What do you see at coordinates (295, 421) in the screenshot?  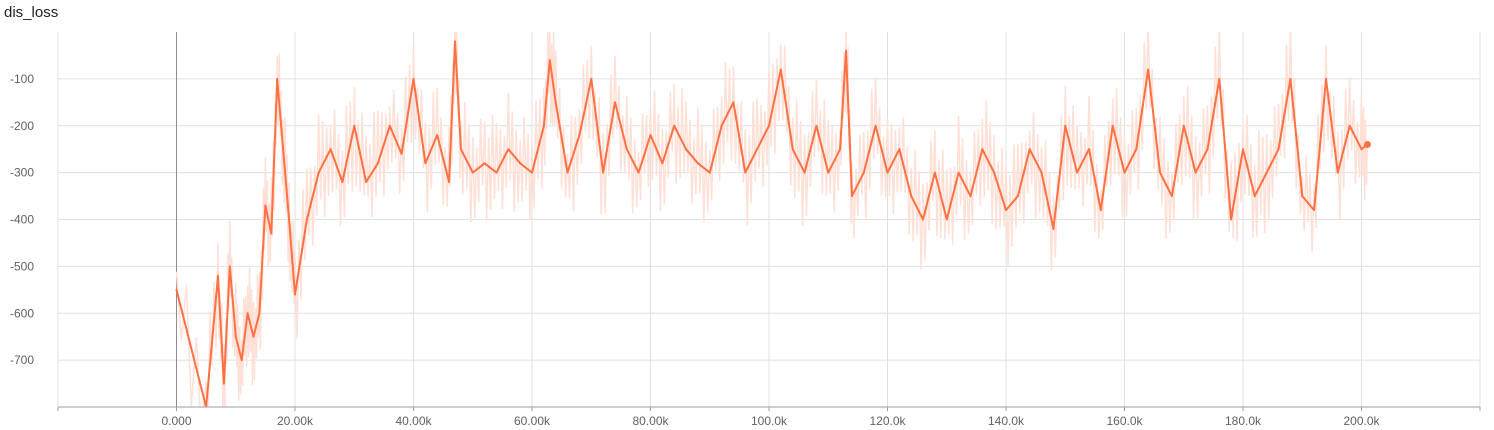 I see `x-tick-label: 20.00k` at bounding box center [295, 421].